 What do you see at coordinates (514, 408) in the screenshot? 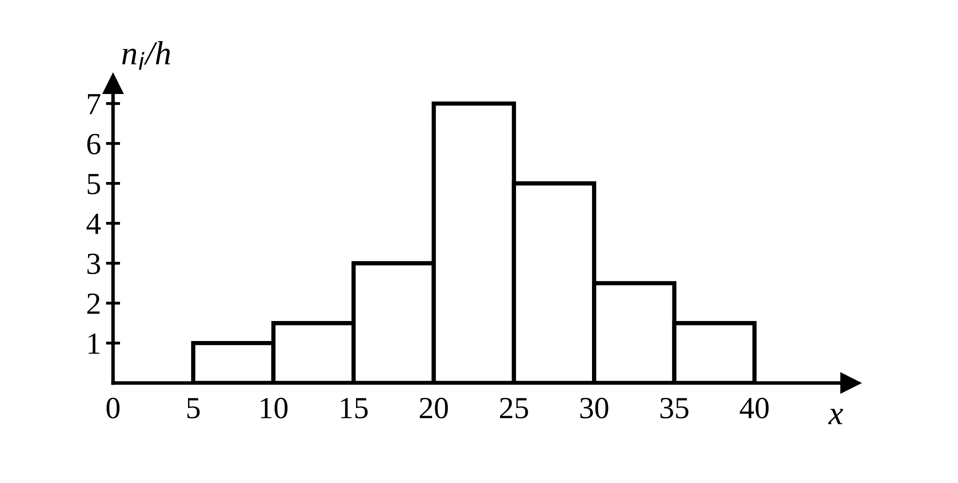
I see `x-tick-label: 25` at bounding box center [514, 408].